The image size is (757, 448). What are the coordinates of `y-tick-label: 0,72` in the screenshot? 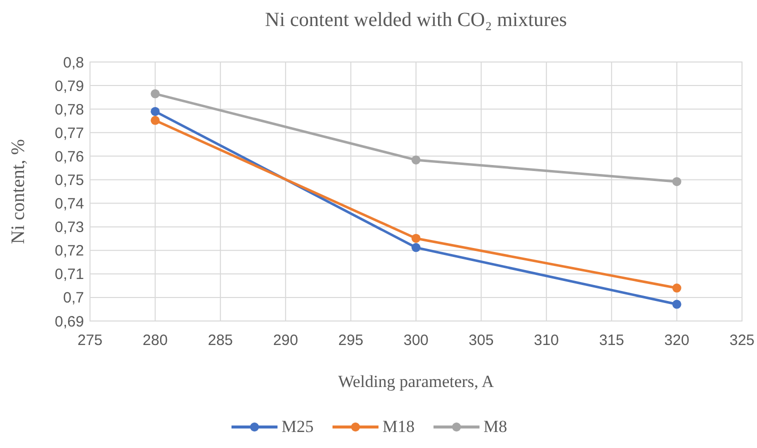 It's located at (69, 251).